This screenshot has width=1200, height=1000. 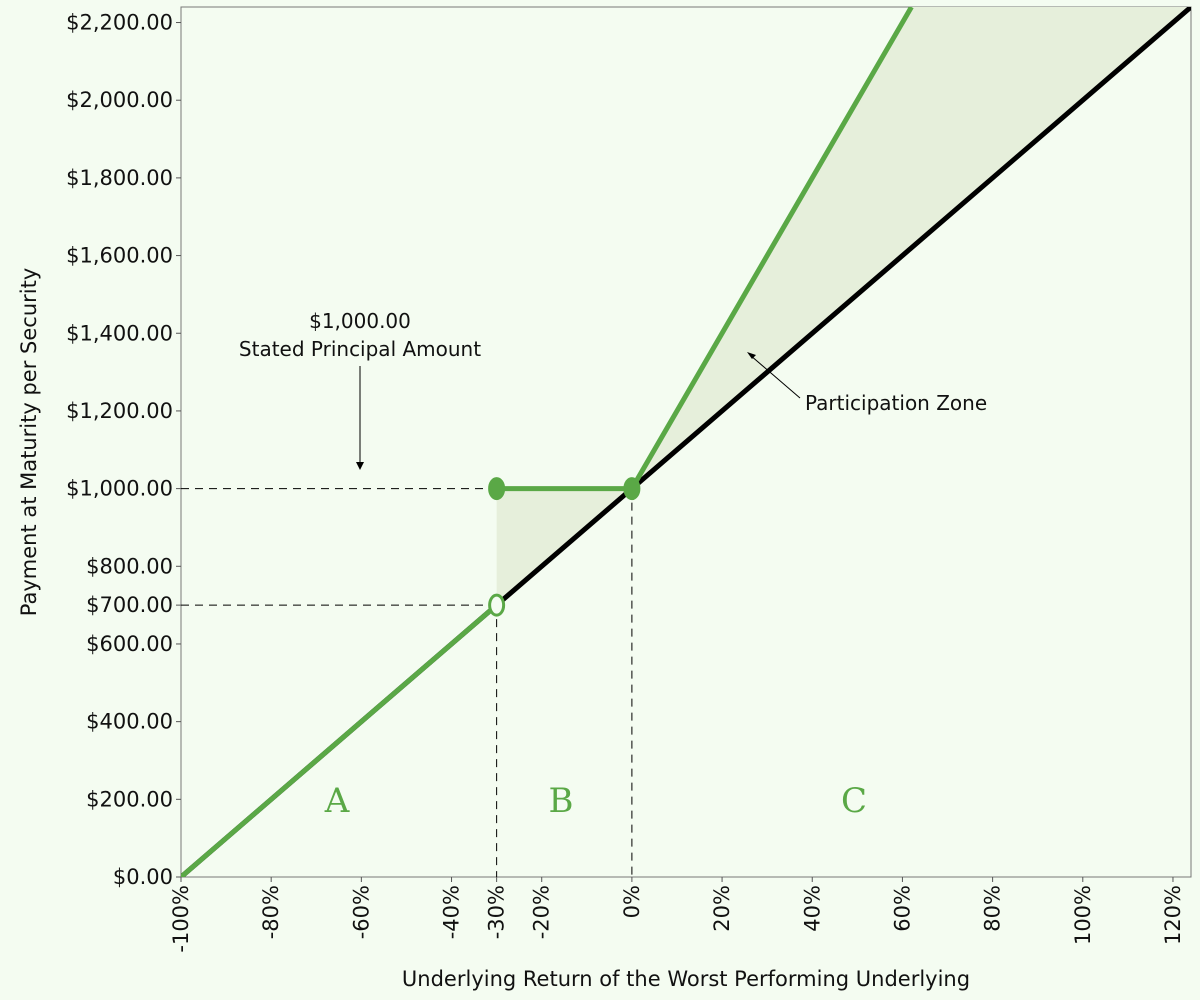 I want to click on zone-arrowhead, so click(x=751, y=355).